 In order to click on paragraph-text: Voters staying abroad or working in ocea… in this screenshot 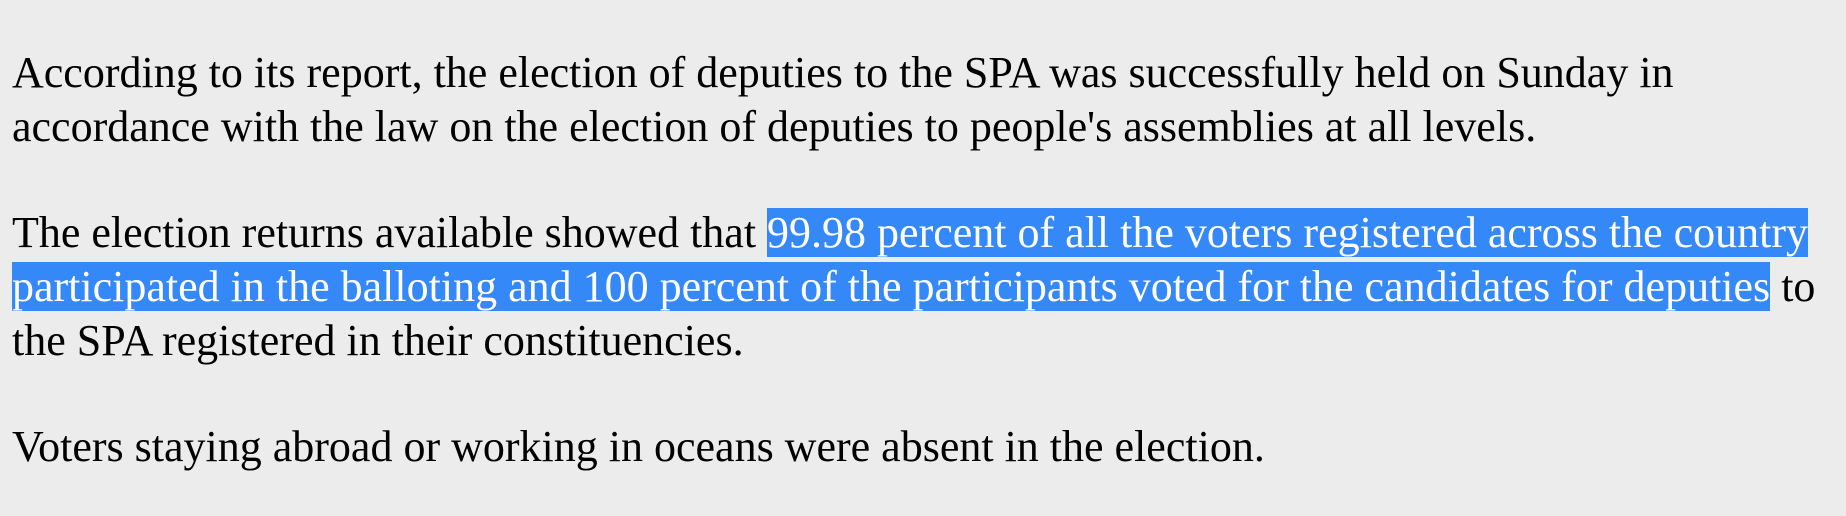, I will do `click(638, 446)`.